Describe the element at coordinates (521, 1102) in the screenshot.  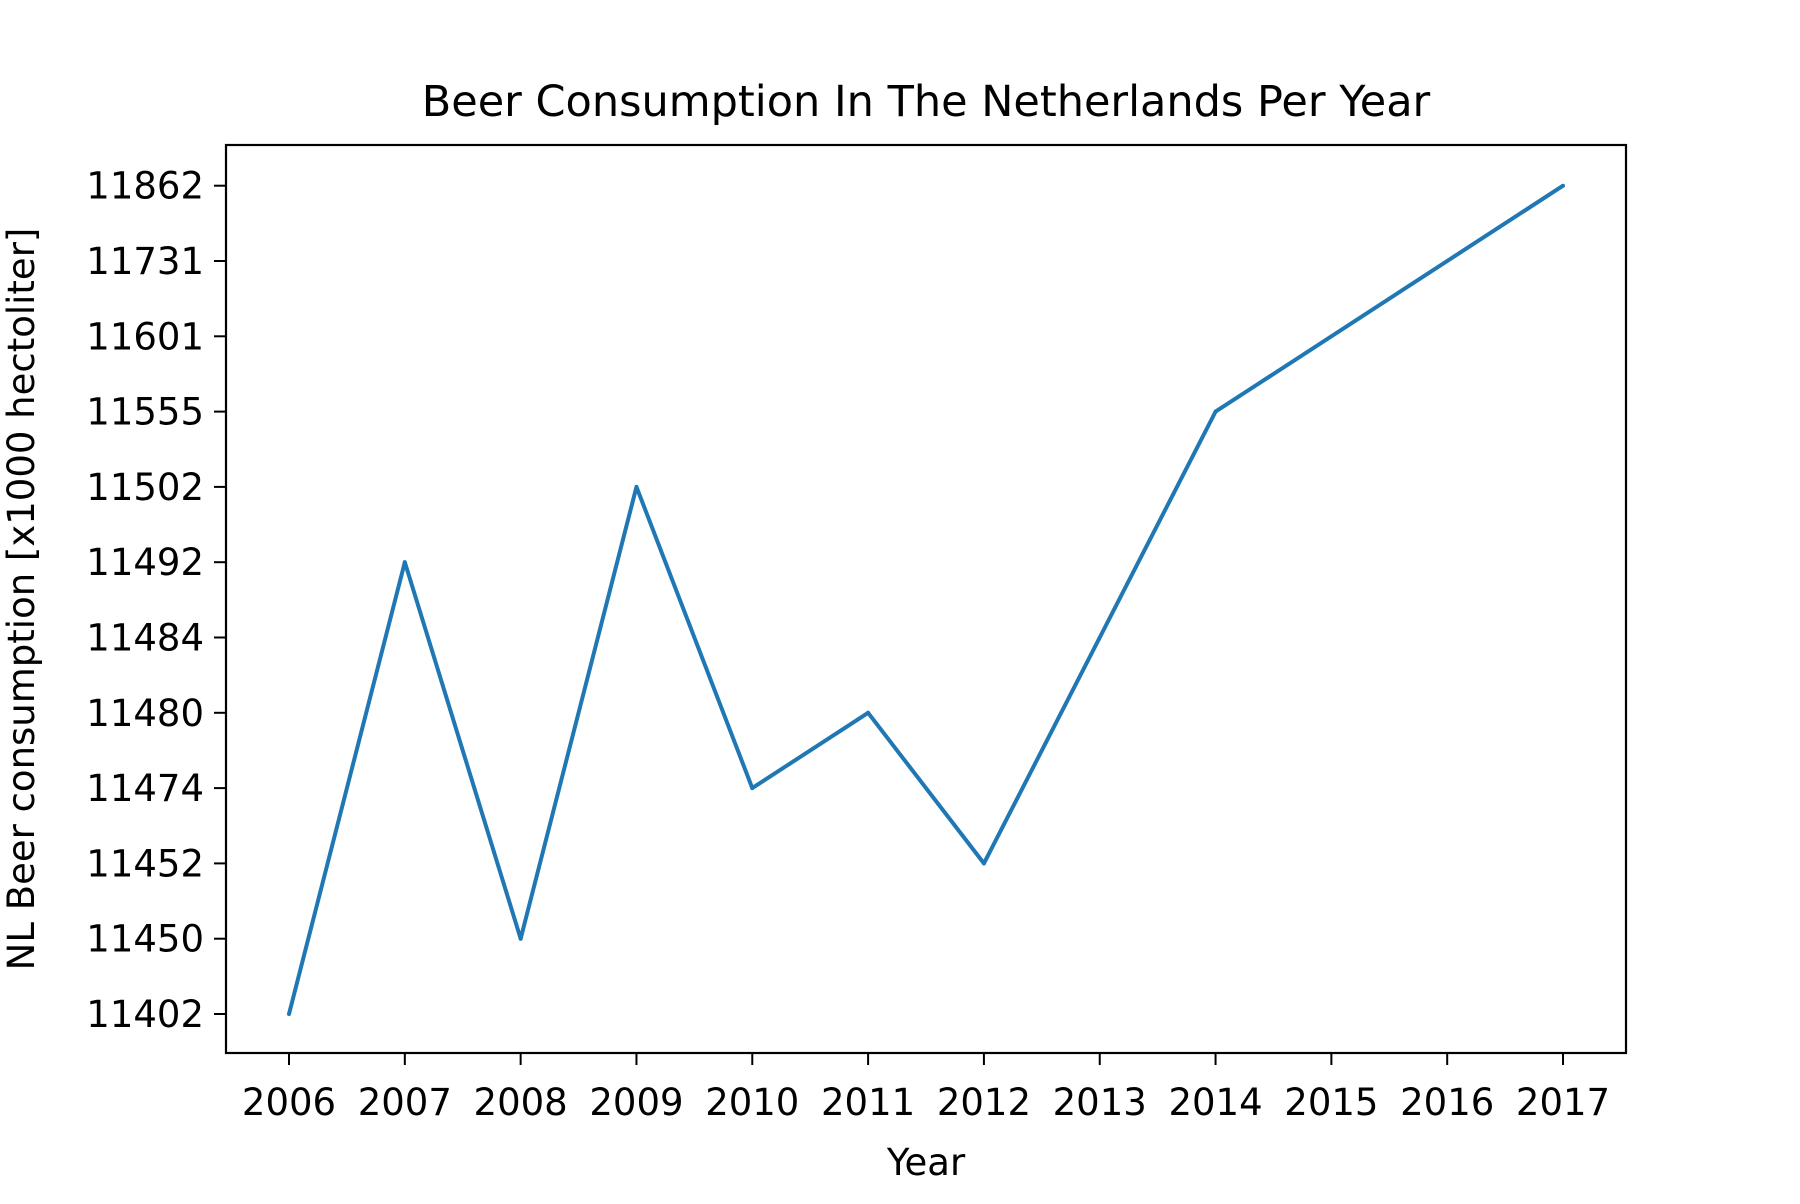
I see `x-tick-label: 2008` at that location.